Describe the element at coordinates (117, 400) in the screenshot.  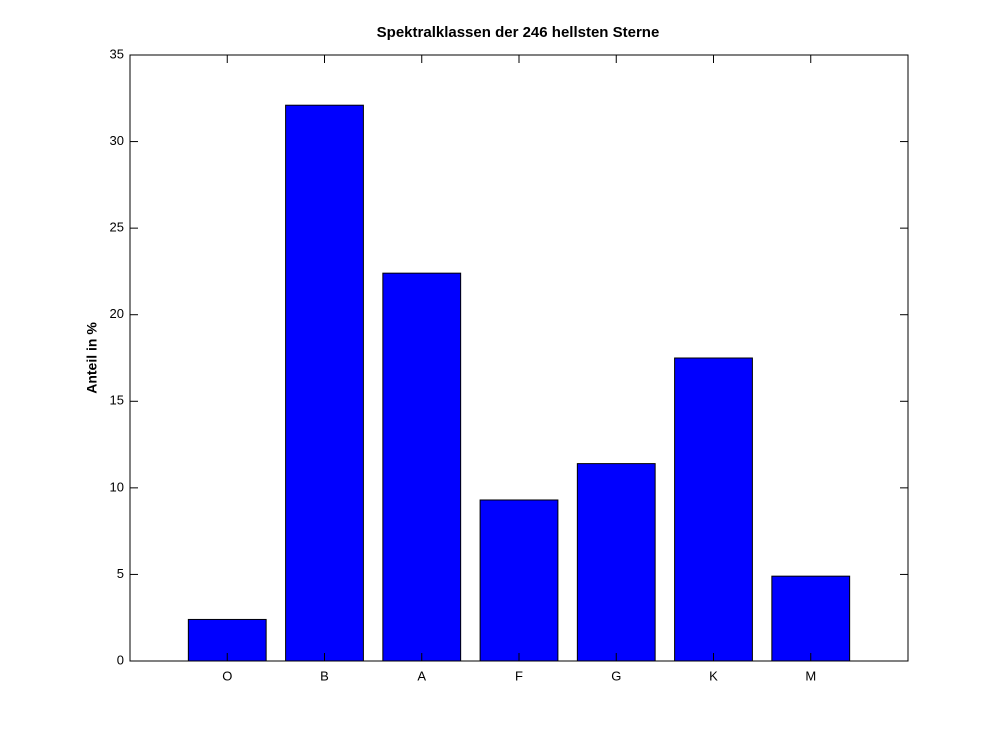
I see `y-tick-label: 15` at that location.